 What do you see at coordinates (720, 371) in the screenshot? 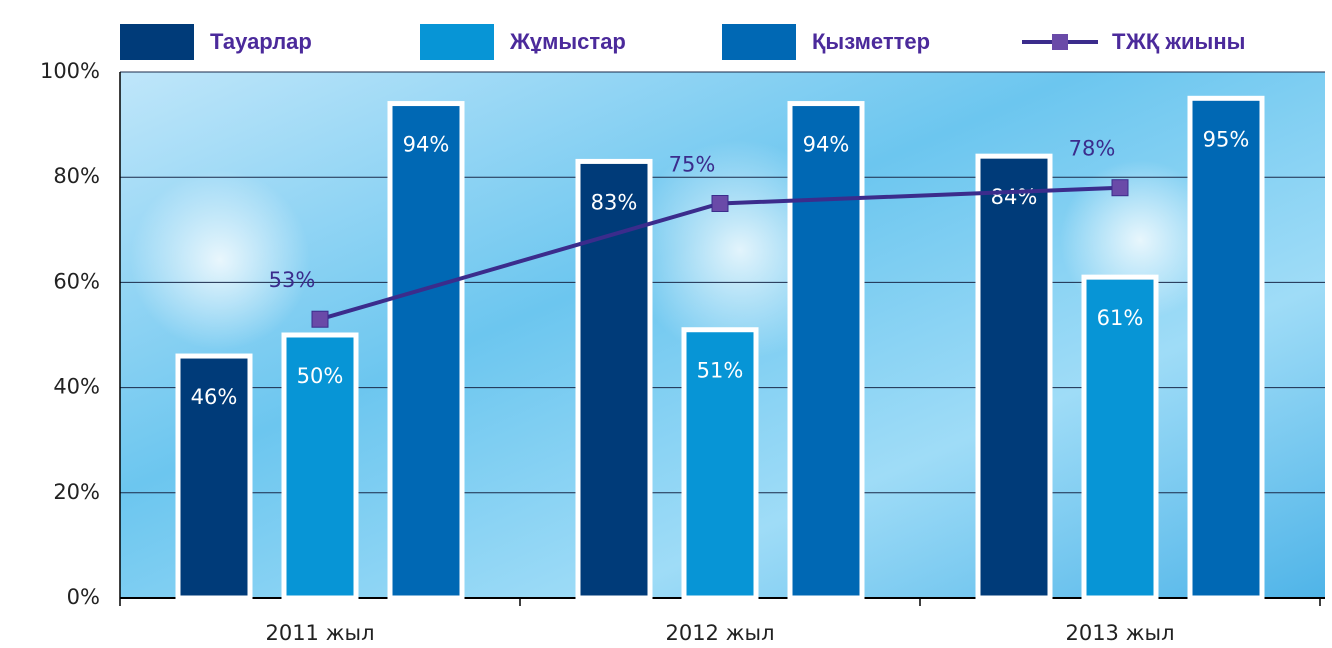
I see `value-label: 51%` at bounding box center [720, 371].